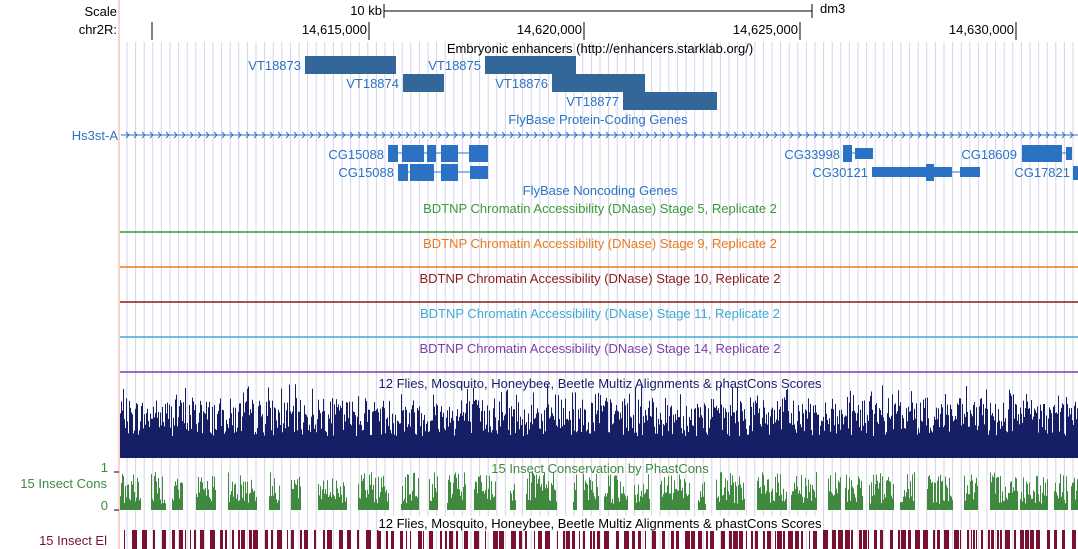 Image resolution: width=1078 pixels, height=549 pixels. I want to click on gene-cg15088-a, so click(438, 153).